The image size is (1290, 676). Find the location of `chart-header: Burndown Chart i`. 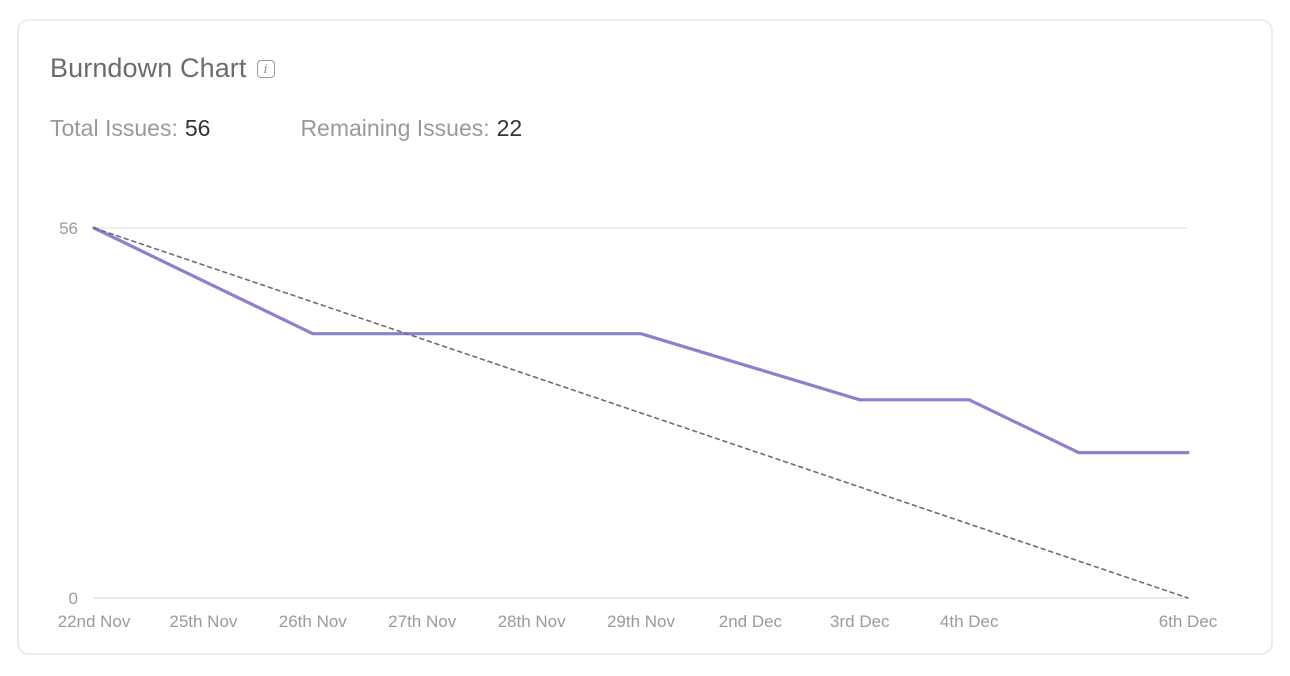

chart-header: Burndown Chart i is located at coordinates (162, 68).